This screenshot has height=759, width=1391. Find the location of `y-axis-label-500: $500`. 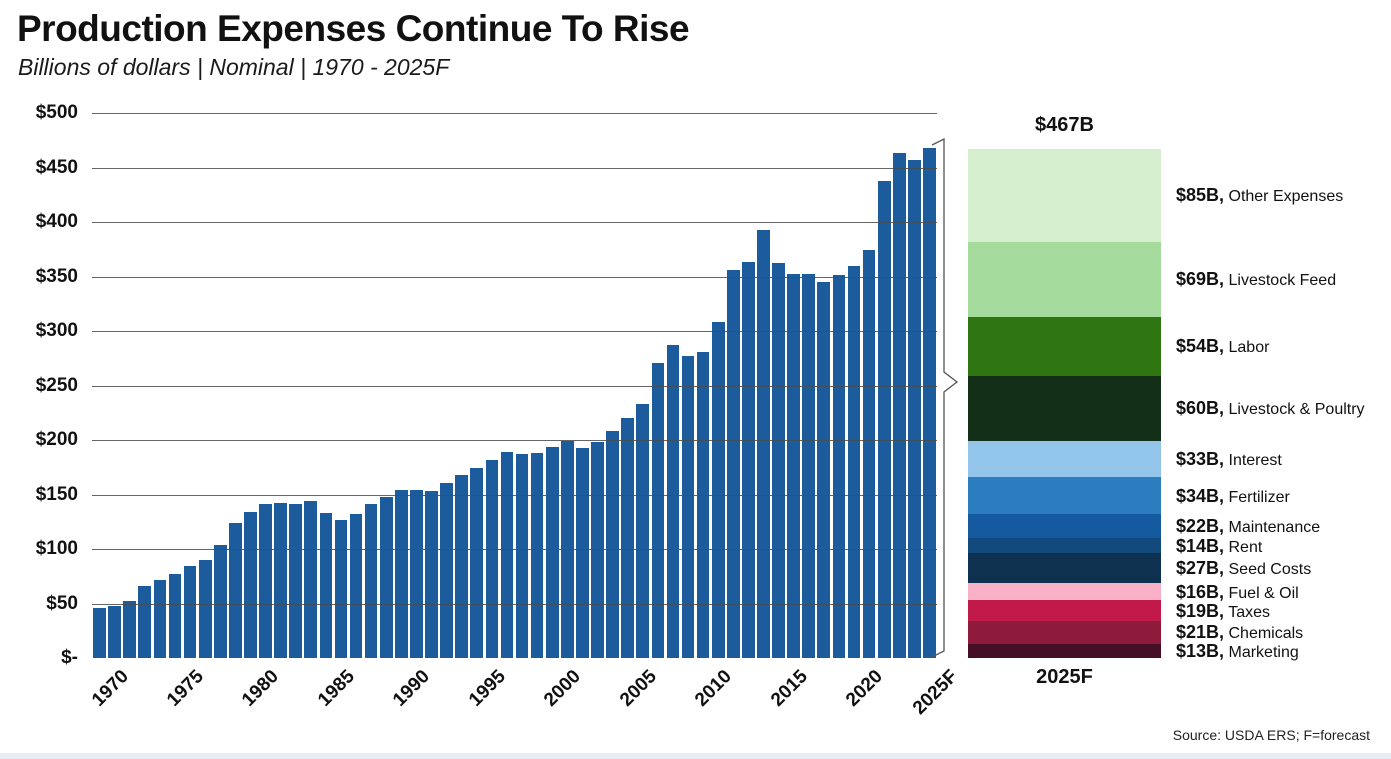

y-axis-label-500: $500 is located at coordinates (56, 112).